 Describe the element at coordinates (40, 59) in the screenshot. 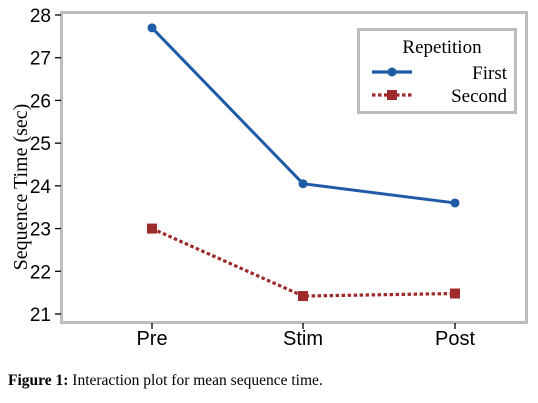

I see `y-tick-label: 27` at that location.